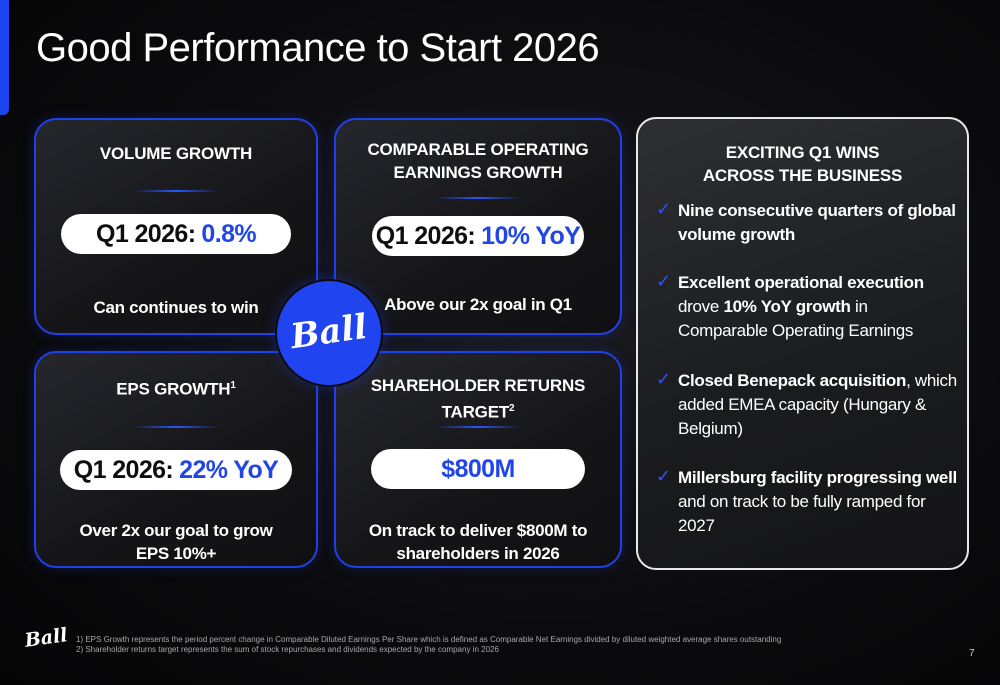 The image size is (1000, 685). I want to click on win-bold-text: Closed Benepack acquisition, so click(792, 380).